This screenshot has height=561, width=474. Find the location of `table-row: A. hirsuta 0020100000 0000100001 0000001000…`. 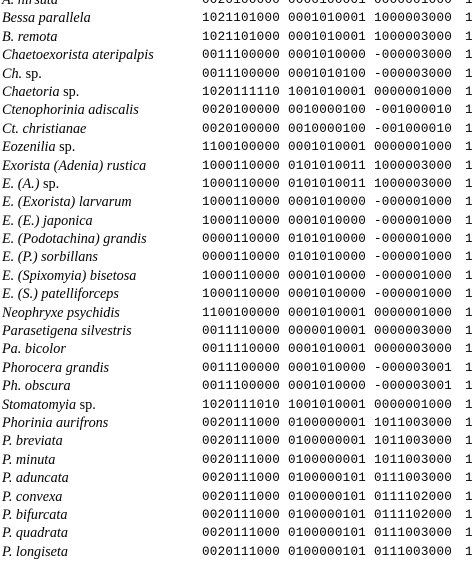

table-row: A. hirsuta 0020100000 0000100001 0000001000… is located at coordinates (237, 4).